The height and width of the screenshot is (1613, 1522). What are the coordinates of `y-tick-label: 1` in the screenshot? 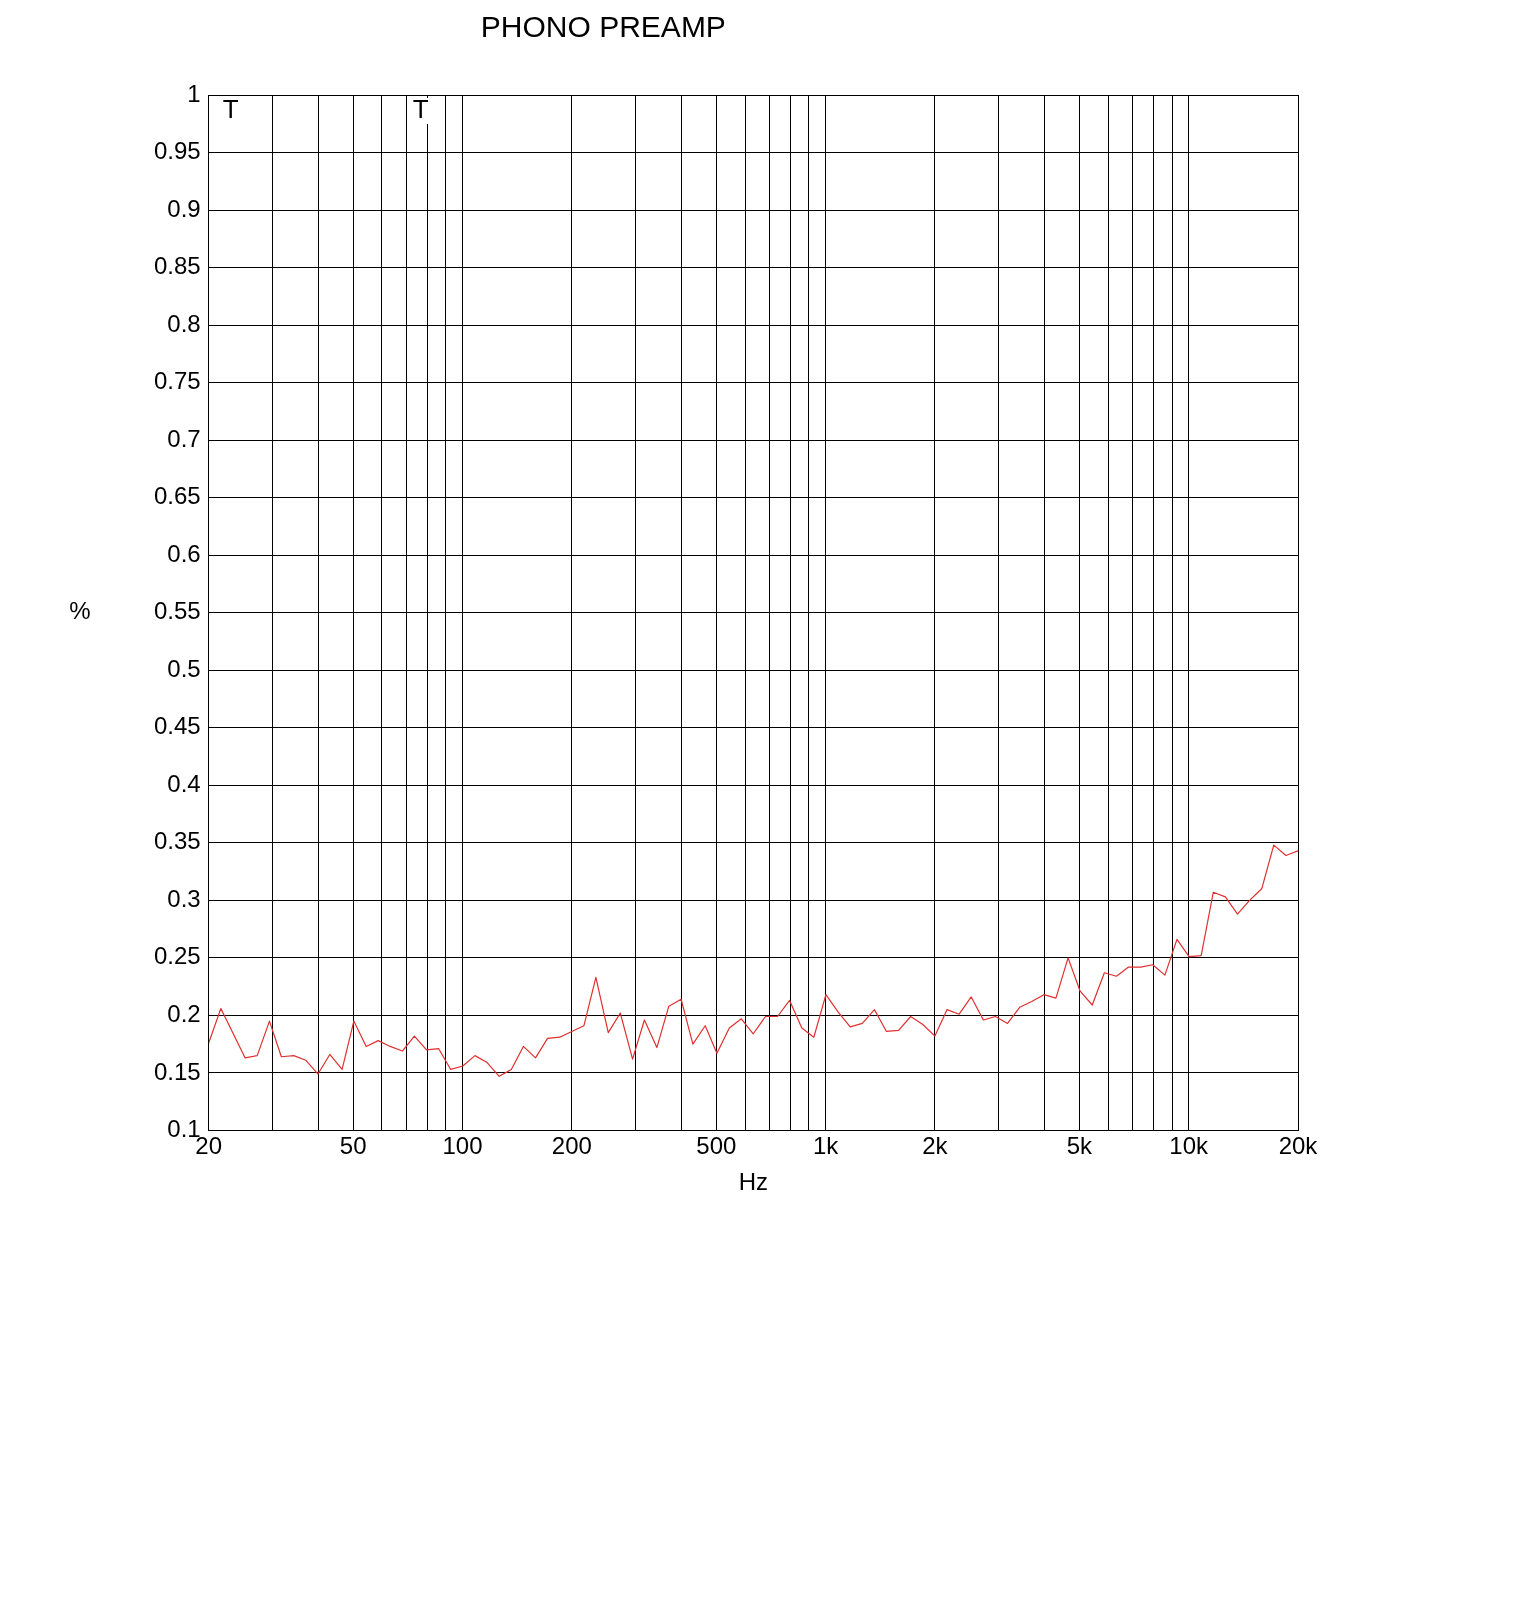 It's located at (194, 93).